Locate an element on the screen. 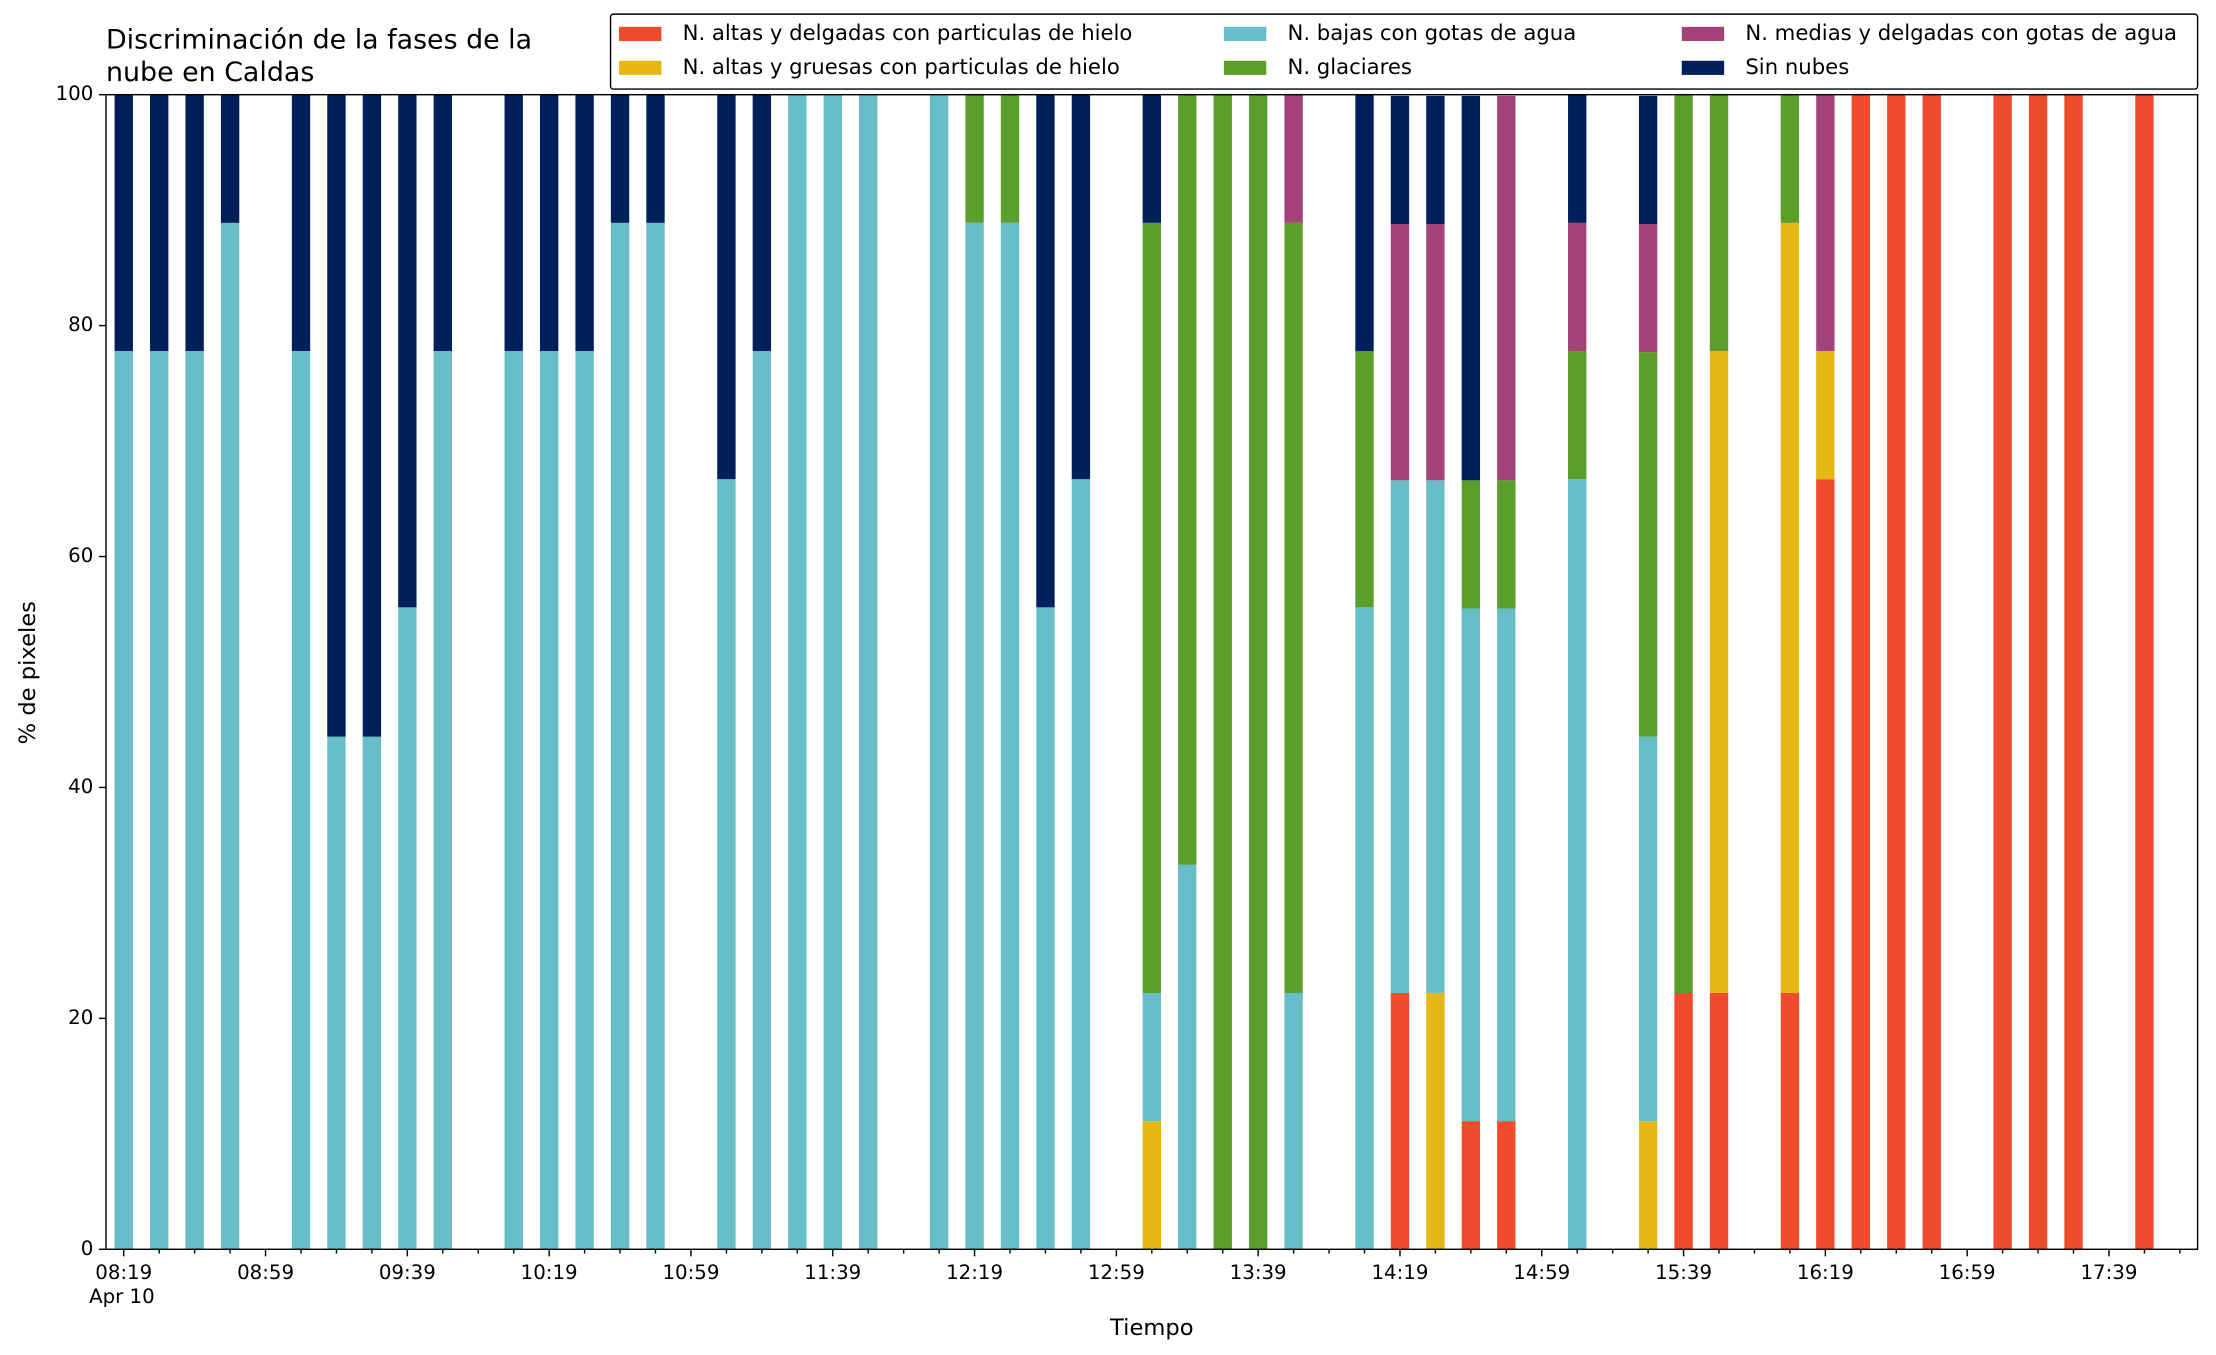 The image size is (2216, 1355). legend-label: Sin nubes is located at coordinates (1797, 66).